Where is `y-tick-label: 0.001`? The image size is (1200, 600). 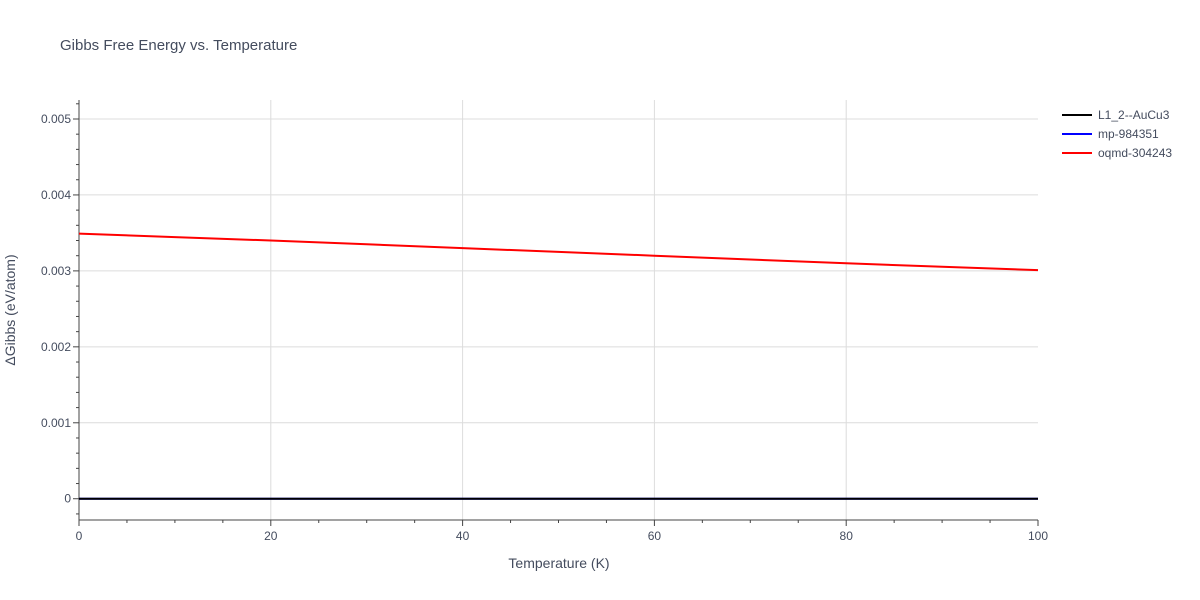
y-tick-label: 0.001 is located at coordinates (56, 423).